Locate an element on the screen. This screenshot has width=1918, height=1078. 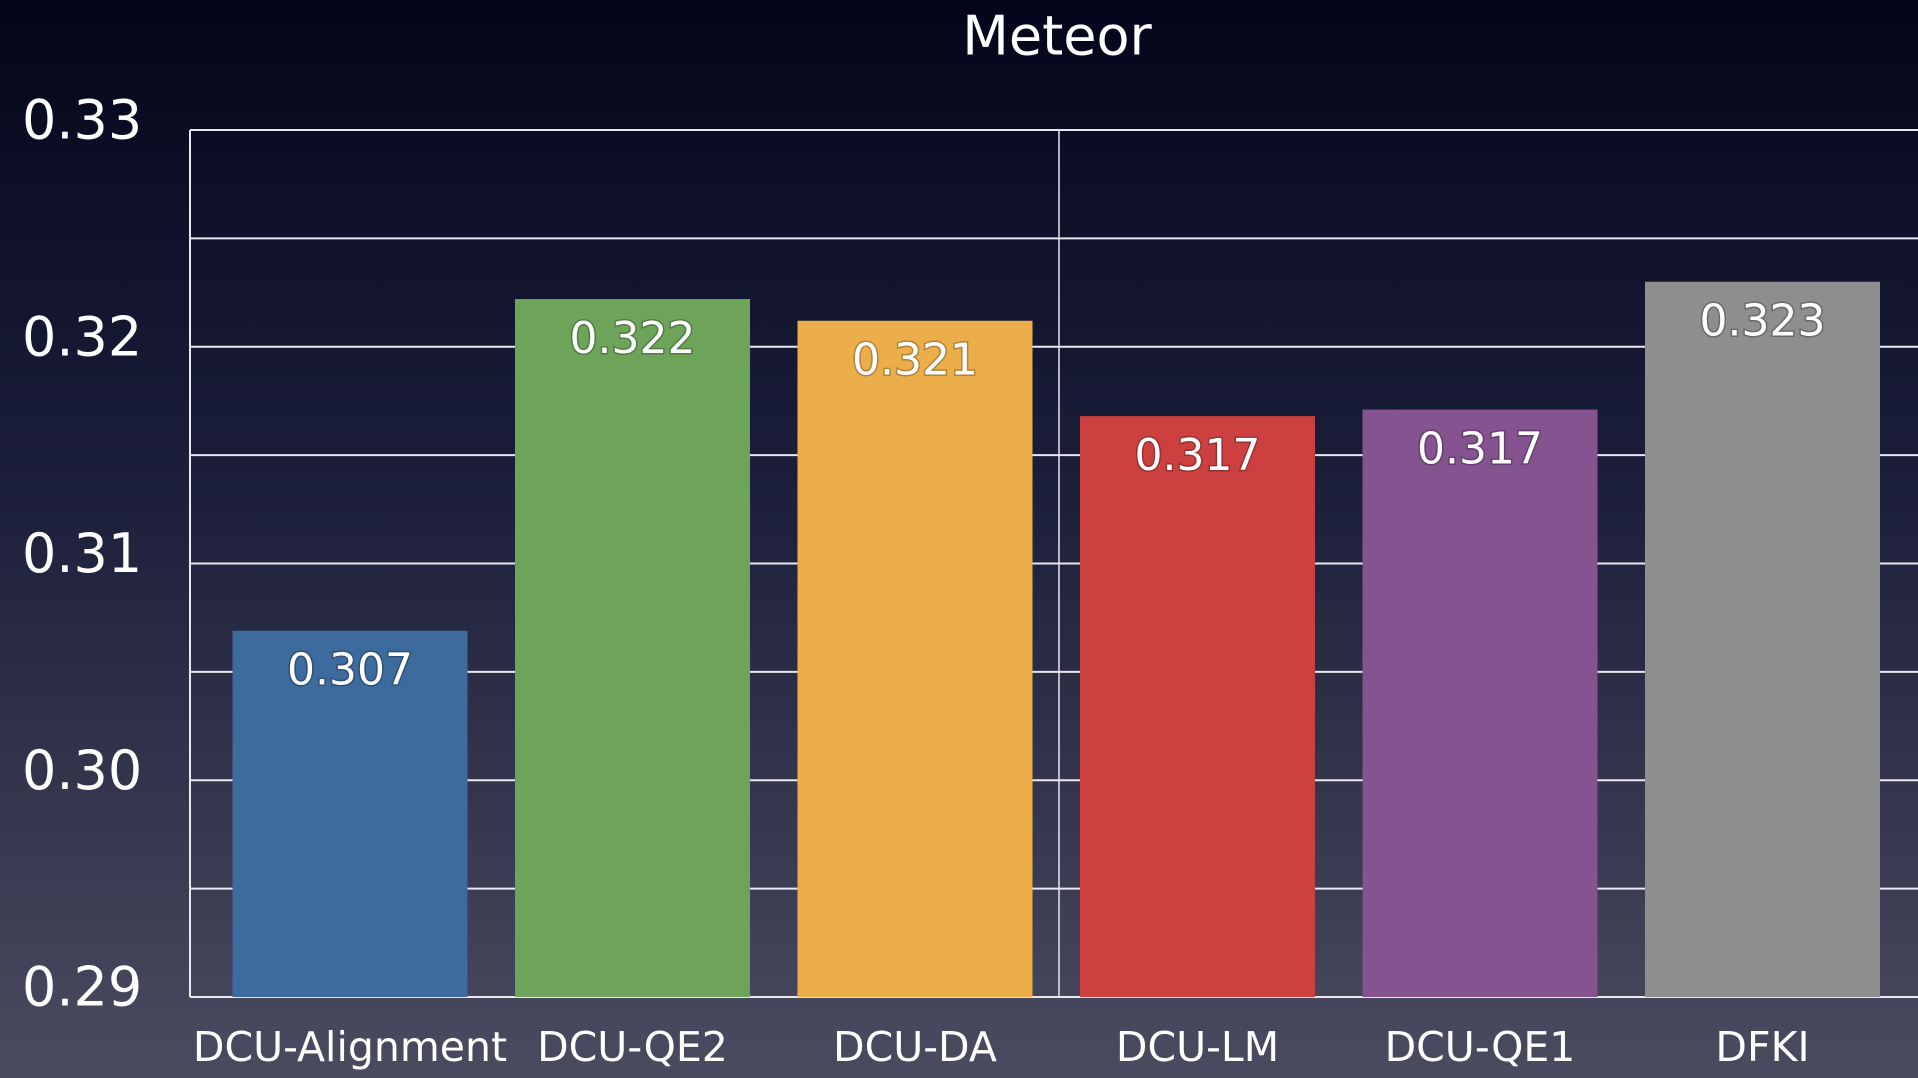
y-tick-label: 0.31 is located at coordinates (82, 553).